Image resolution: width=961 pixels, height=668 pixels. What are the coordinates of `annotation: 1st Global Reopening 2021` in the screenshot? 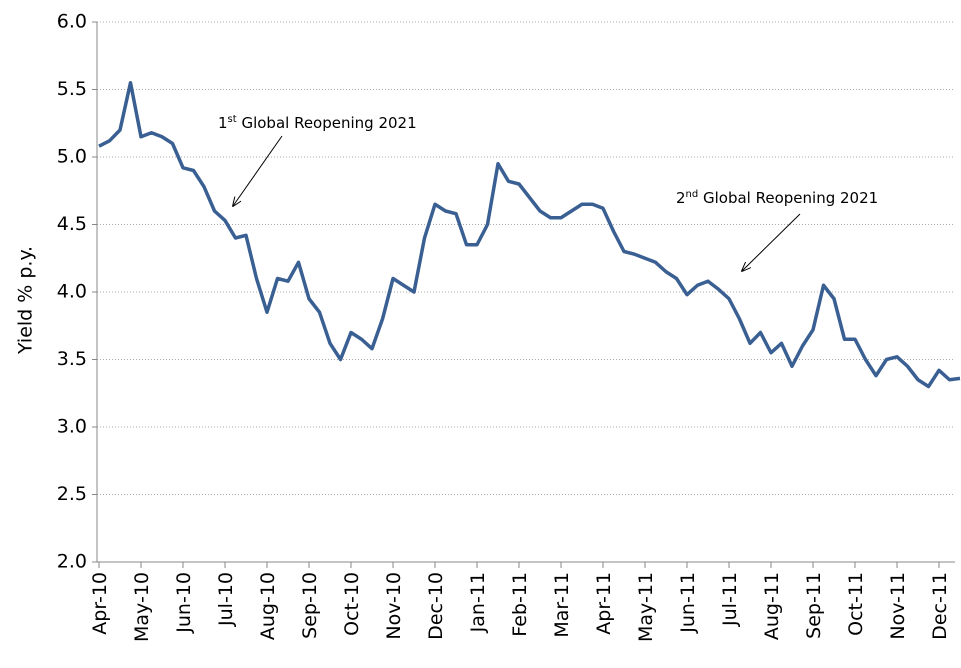 It's located at (317, 123).